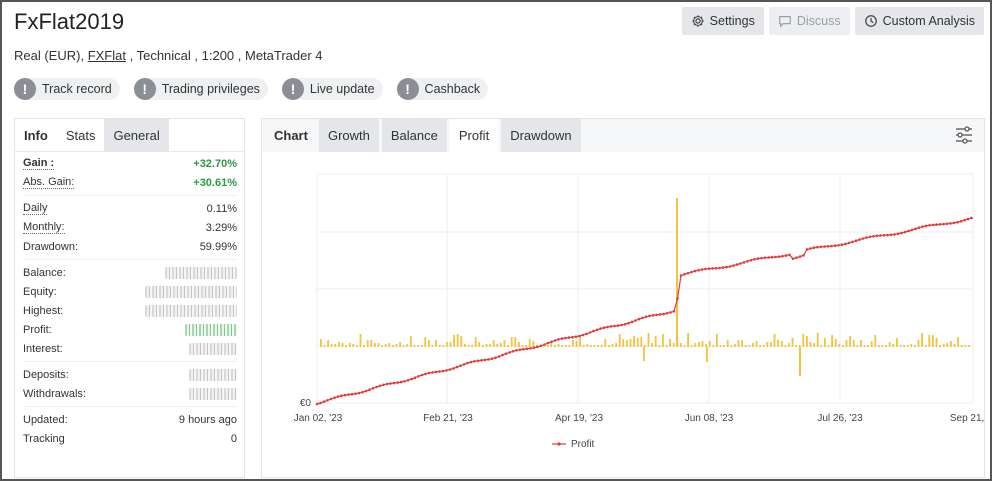  I want to click on tab-profit: Profit, so click(474, 135).